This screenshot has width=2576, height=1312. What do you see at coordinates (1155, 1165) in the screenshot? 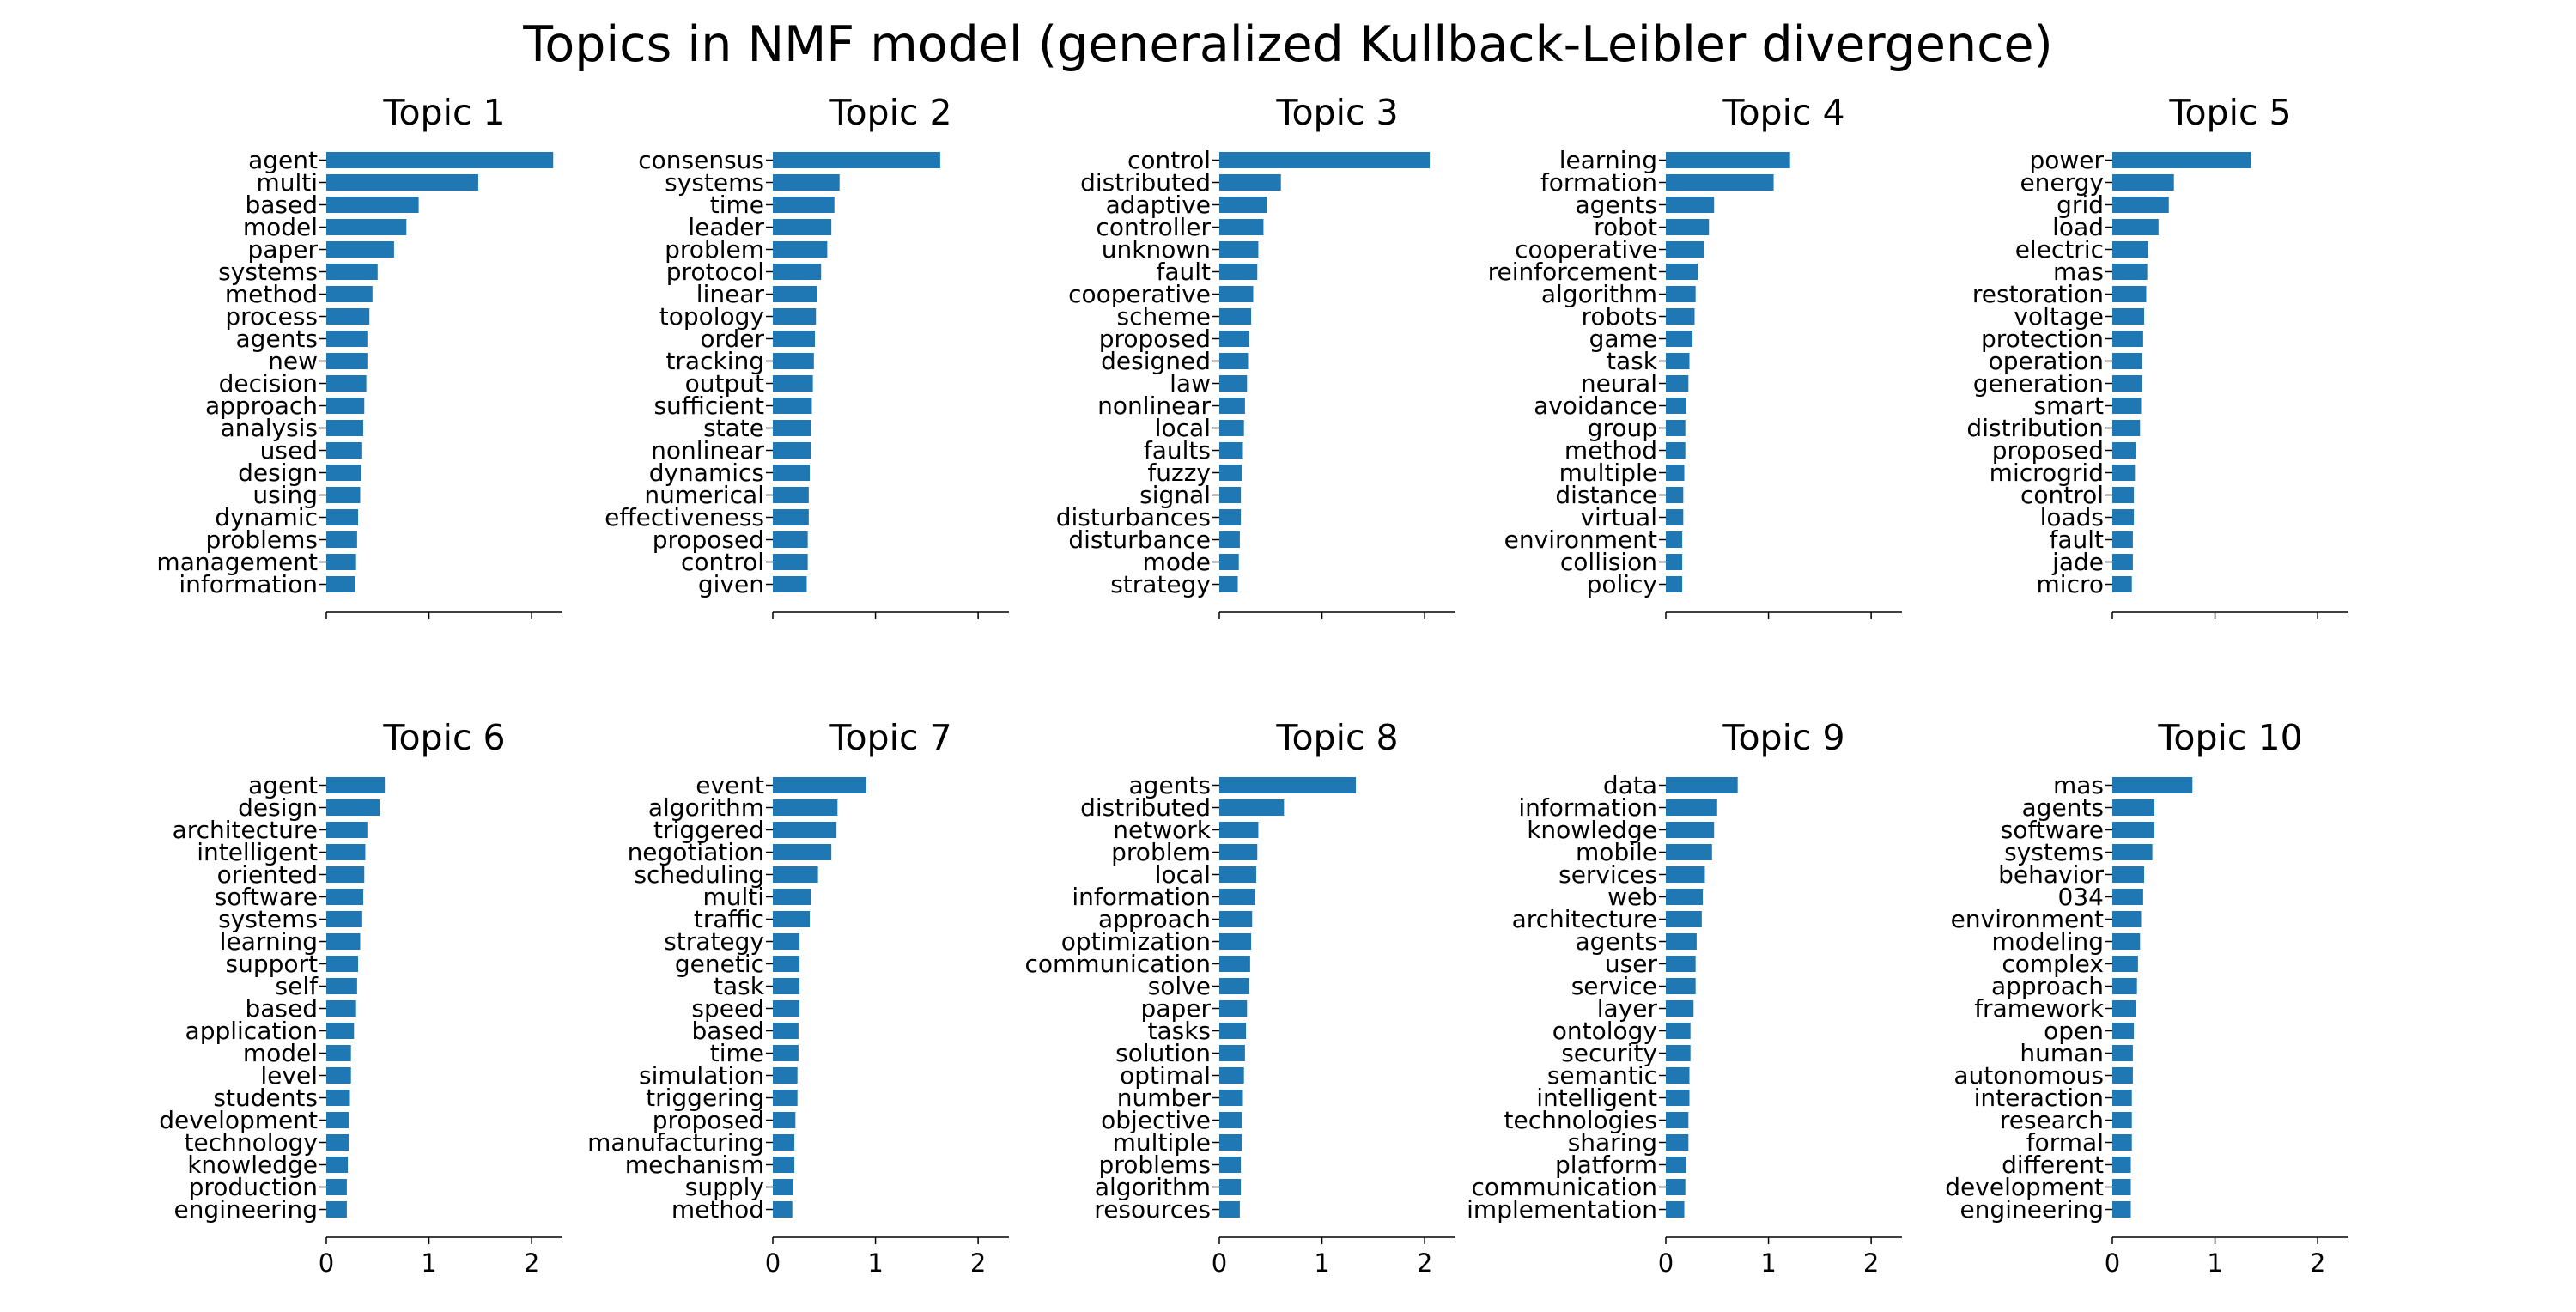
I see `category-label: problems` at bounding box center [1155, 1165].